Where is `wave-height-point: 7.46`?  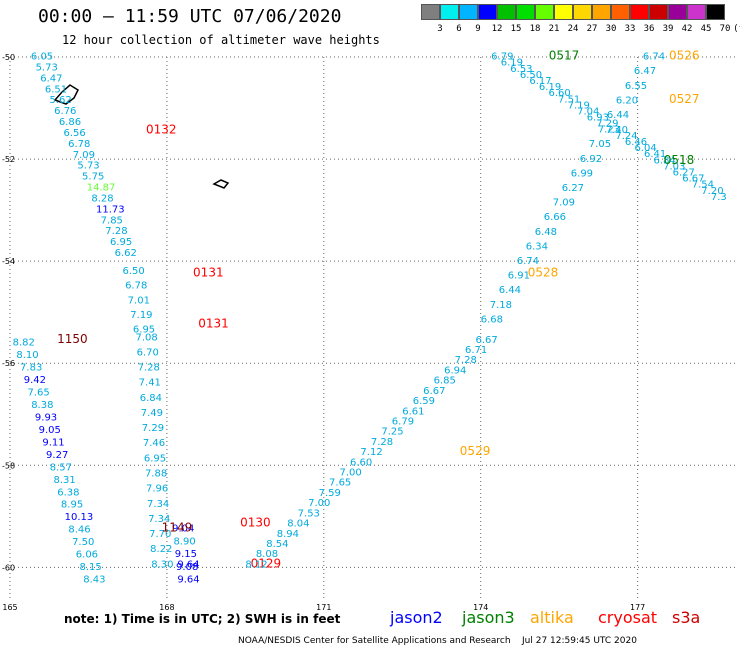
wave-height-point: 7.46 is located at coordinates (154, 443).